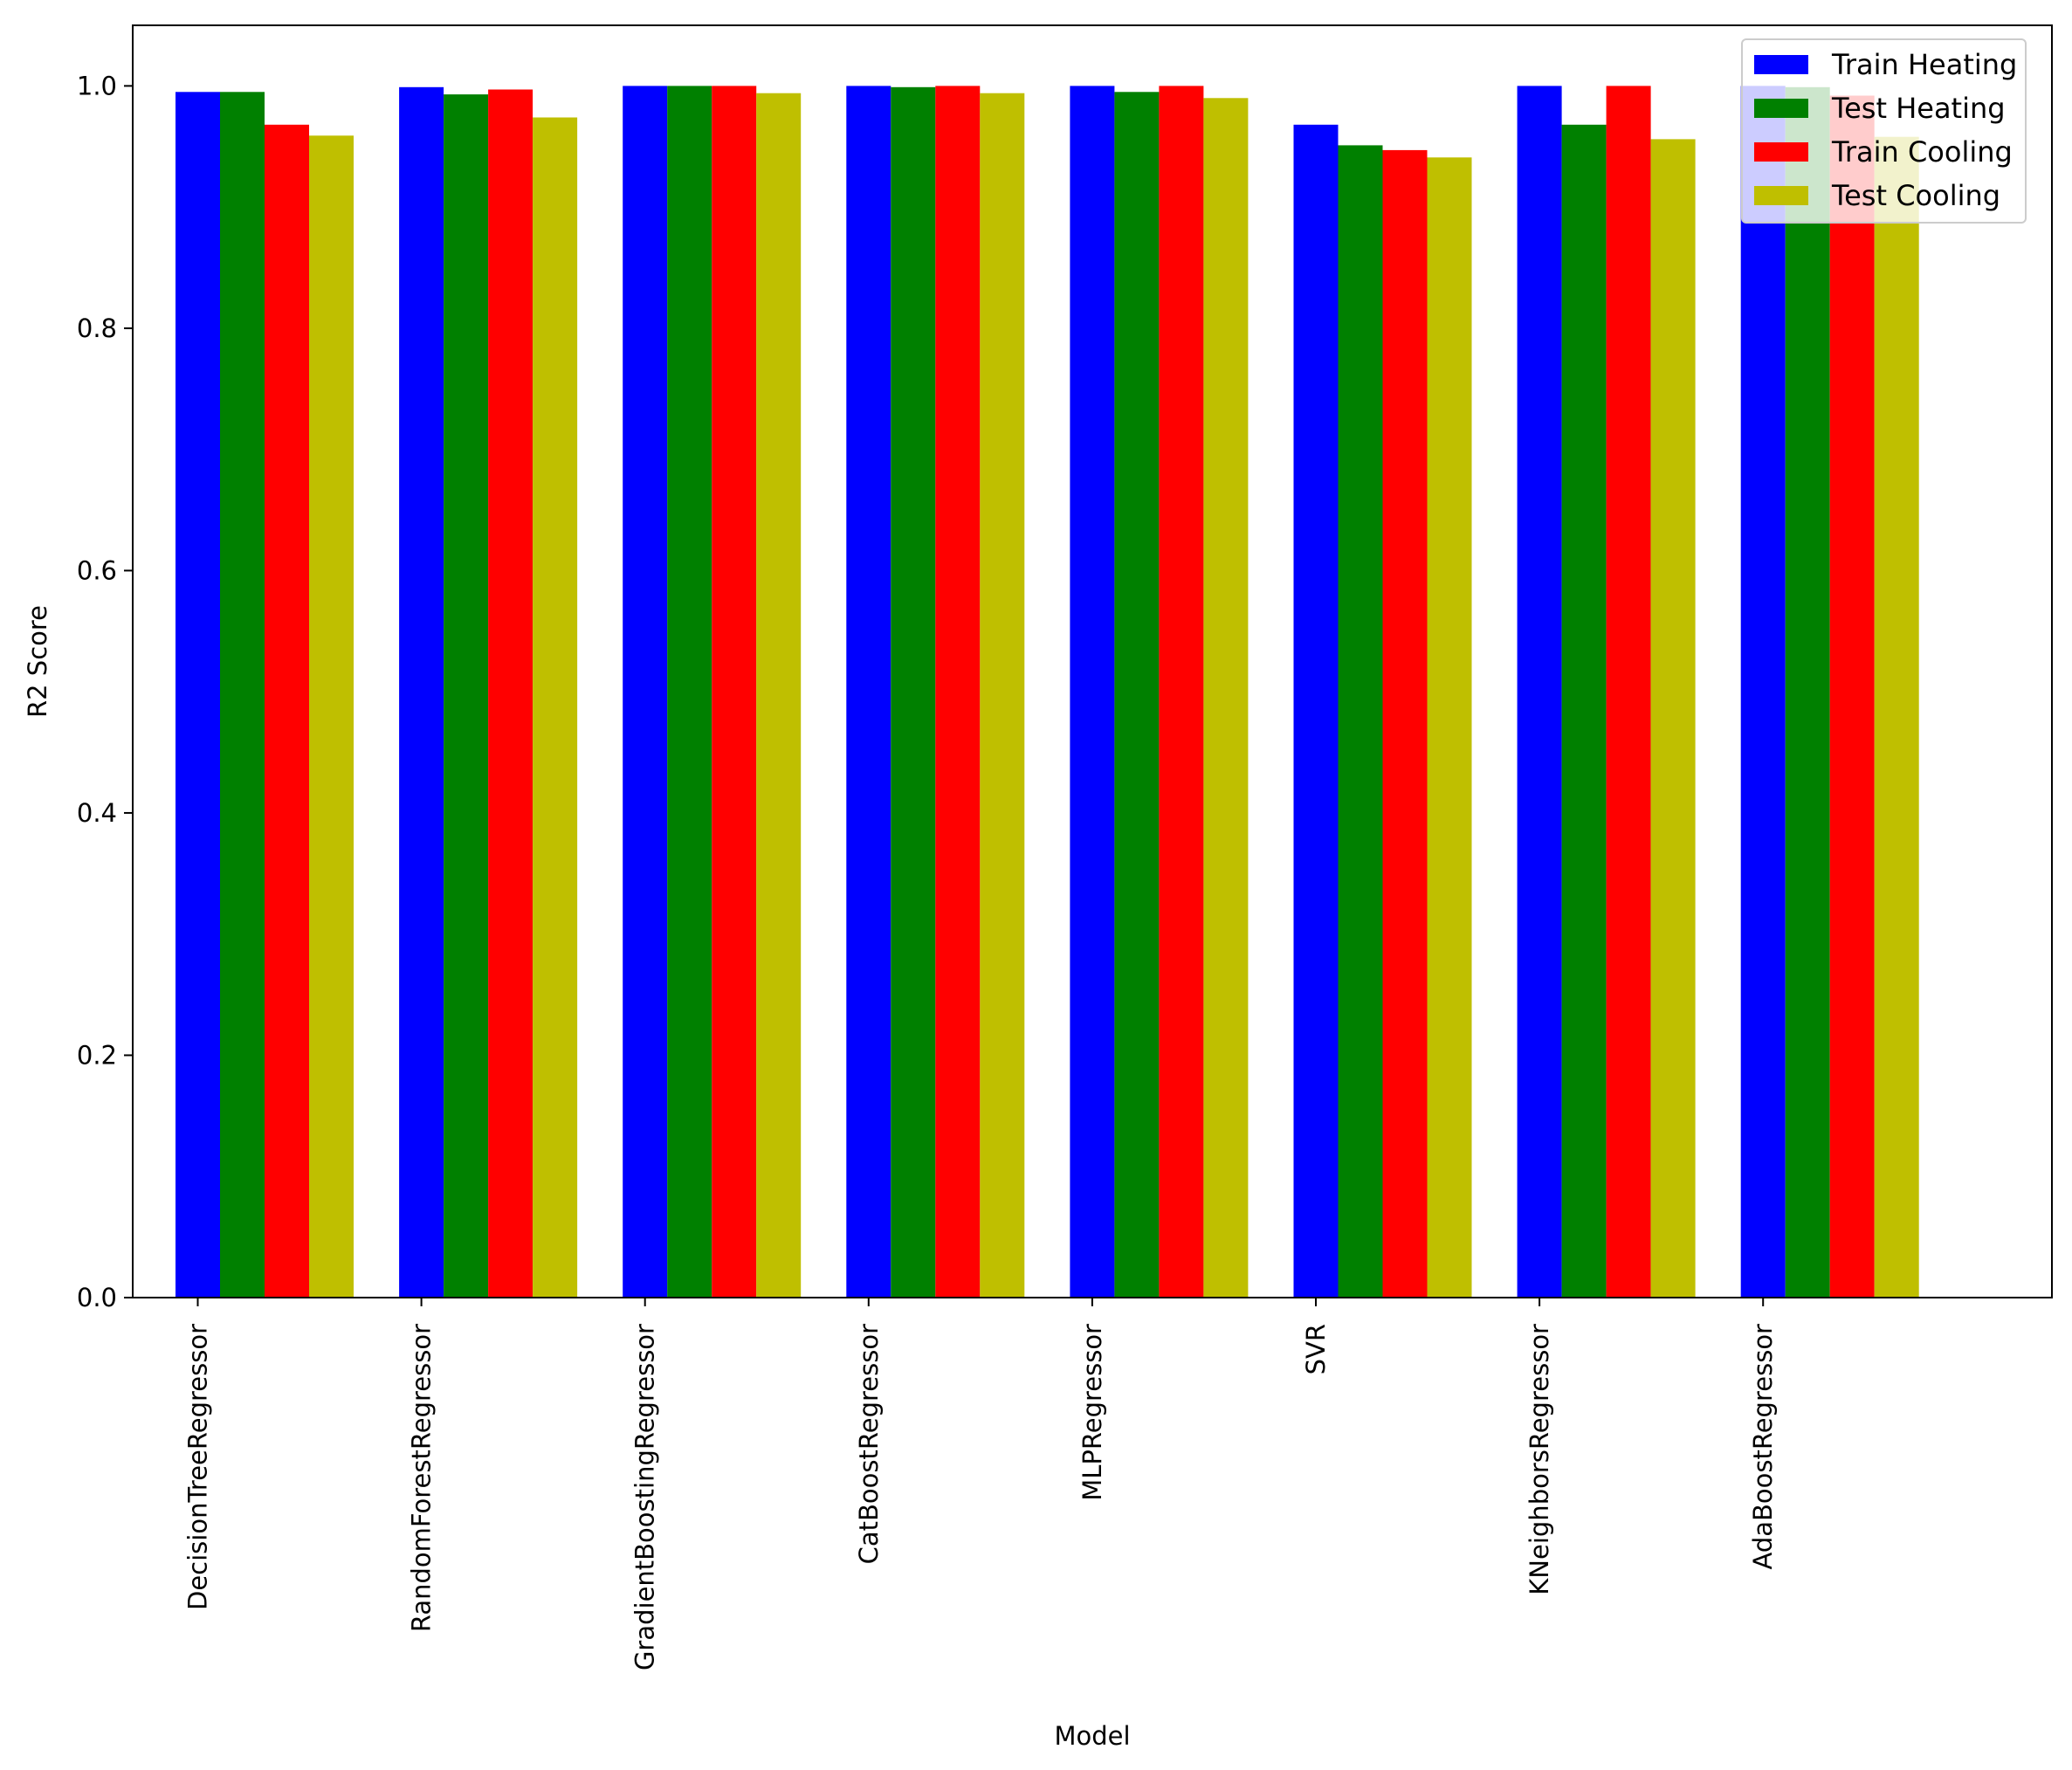 Image resolution: width=2072 pixels, height=1770 pixels. What do you see at coordinates (105, 691) in the screenshot?
I see `y-axis: 0.0 0.2 0.4 0.6 0.8 1.0` at bounding box center [105, 691].